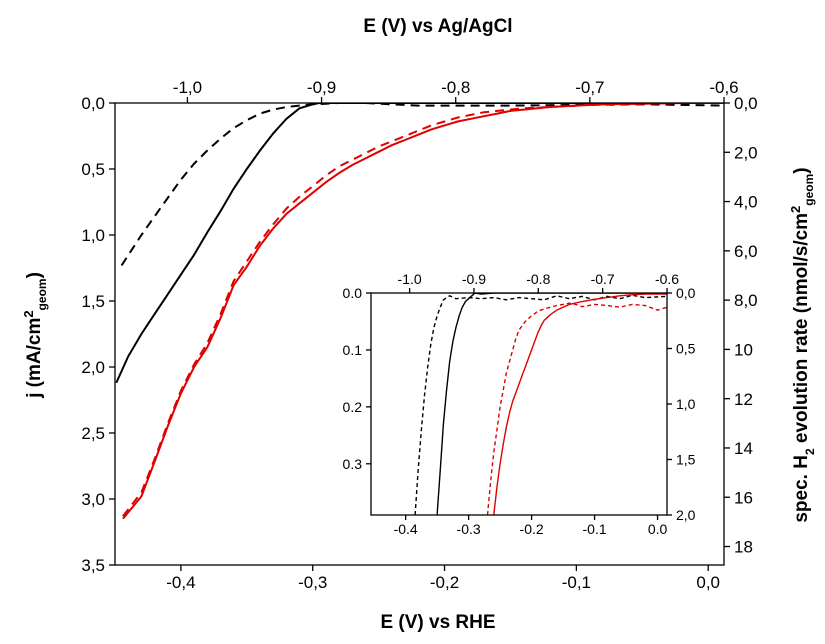 The image size is (825, 644). Describe the element at coordinates (603, 279) in the screenshot. I see `inset-top-tick-label: -0.7` at that location.